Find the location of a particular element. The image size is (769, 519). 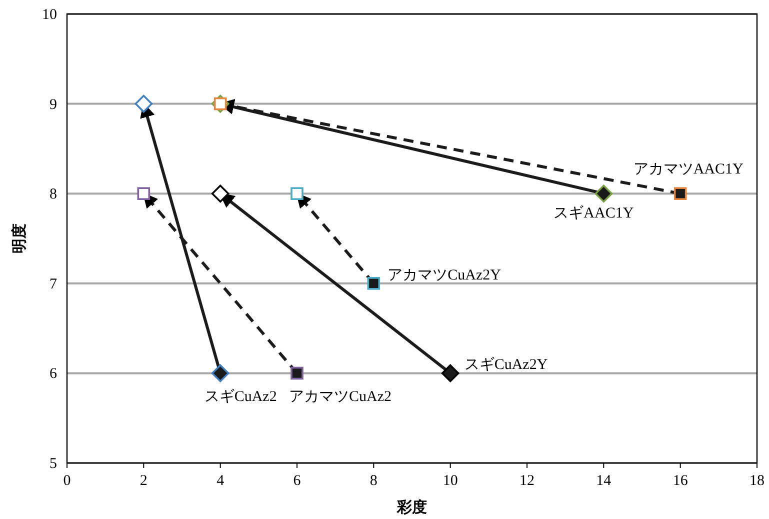

x-tick-label: 0 is located at coordinates (67, 481).